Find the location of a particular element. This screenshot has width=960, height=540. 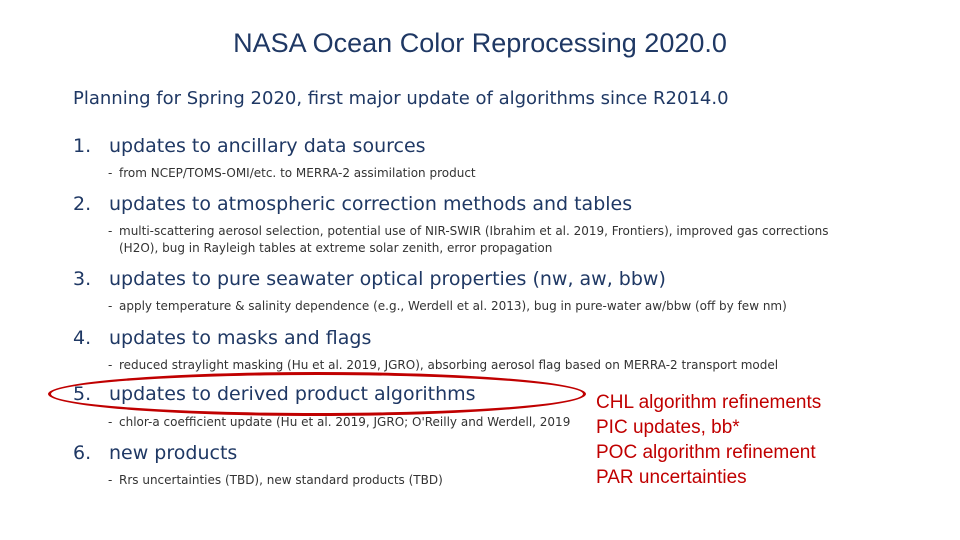

item-number: 3. is located at coordinates (82, 279).